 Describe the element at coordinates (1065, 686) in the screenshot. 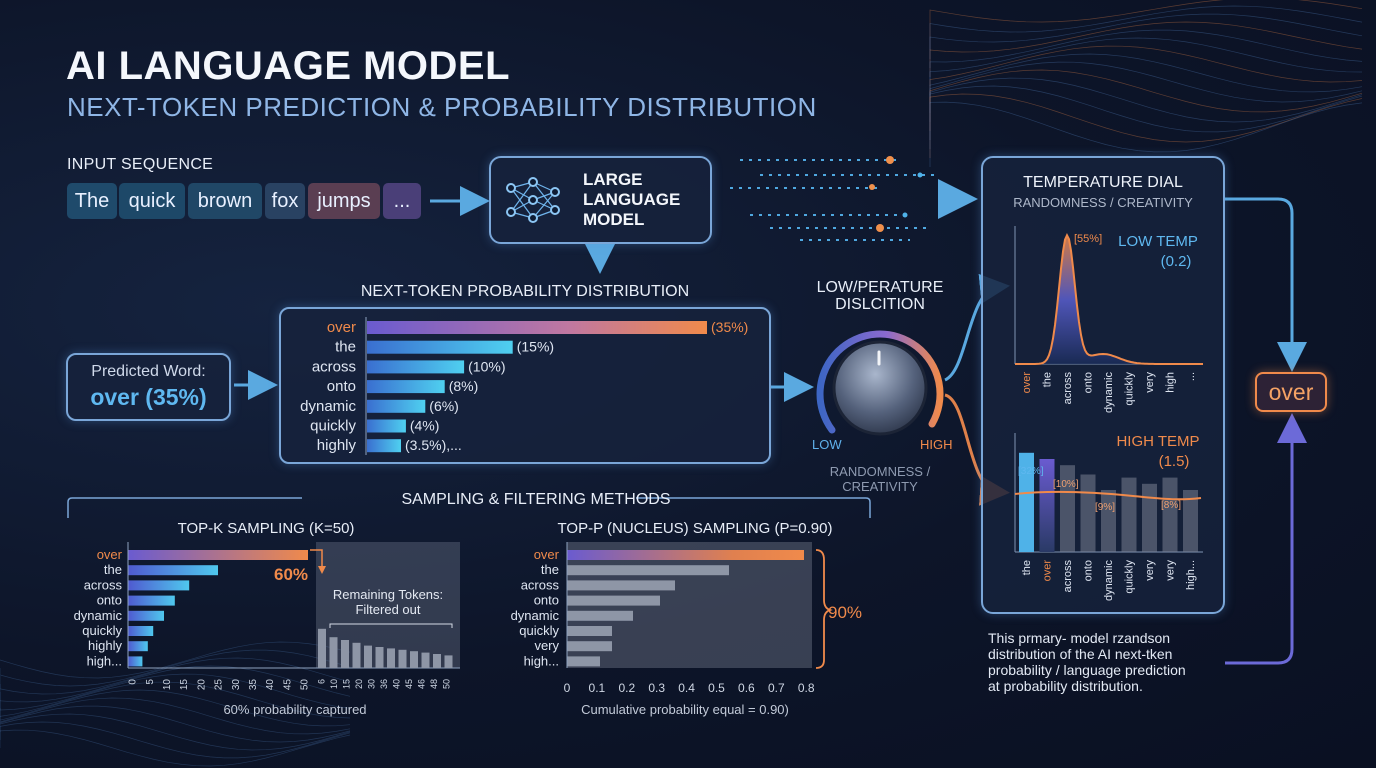

I see `note-line4: at probability distribution.` at that location.